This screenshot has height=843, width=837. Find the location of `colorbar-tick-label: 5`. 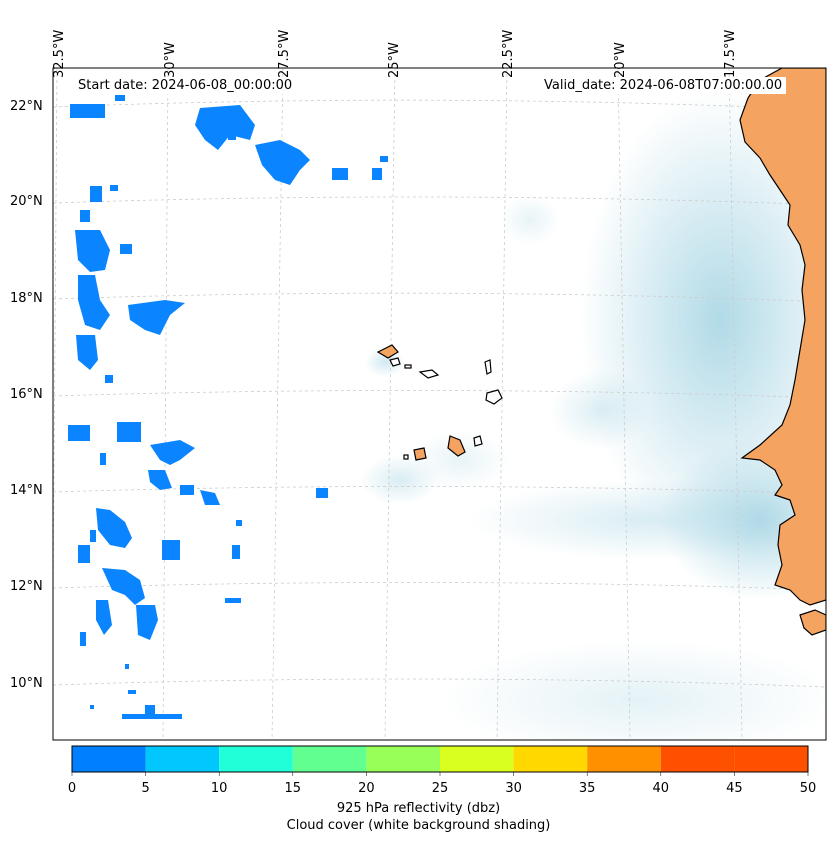

colorbar-tick-label: 5 is located at coordinates (145, 788).